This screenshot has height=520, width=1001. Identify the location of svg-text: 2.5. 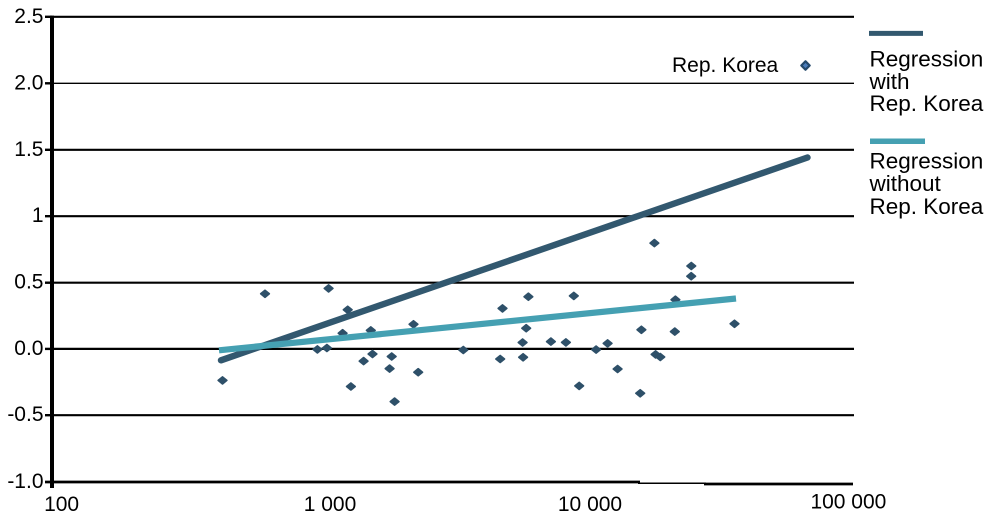
(28, 16).